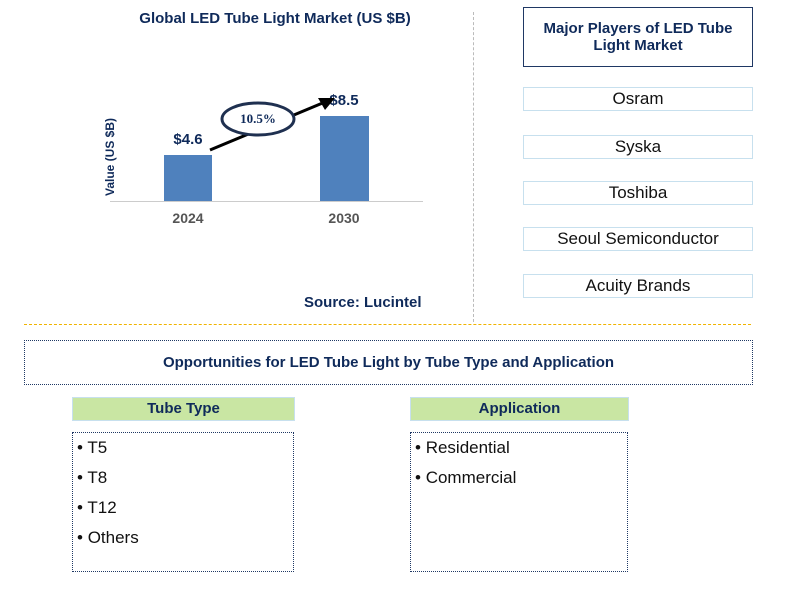 Image resolution: width=785 pixels, height=599 pixels. Describe the element at coordinates (92, 477) in the screenshot. I see `list-item: • T8` at that location.